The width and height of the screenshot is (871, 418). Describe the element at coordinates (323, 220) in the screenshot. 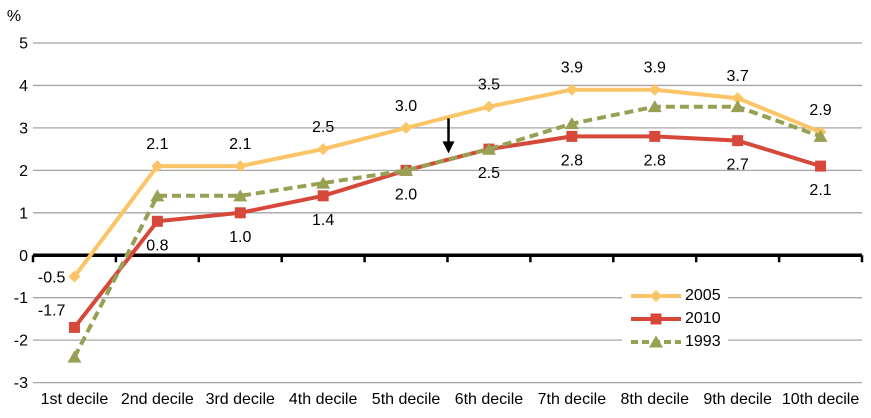

I see `data-label-2010: 1.4` at that location.